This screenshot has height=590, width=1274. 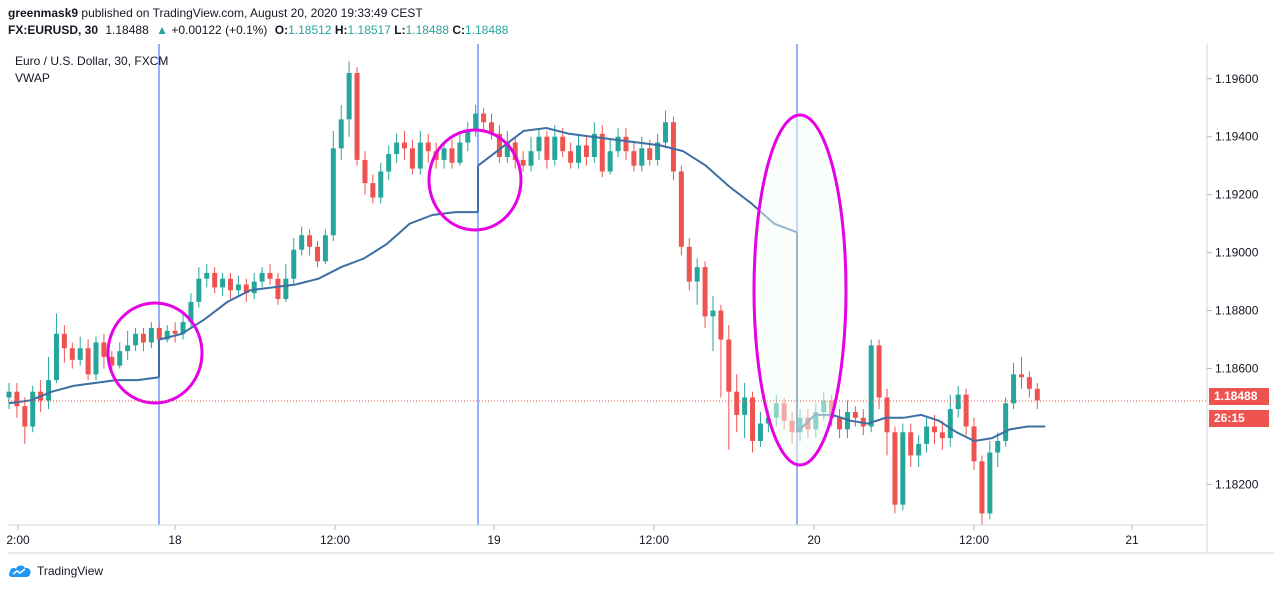 I want to click on up-arrow-icon: ▲, so click(x=162, y=30).